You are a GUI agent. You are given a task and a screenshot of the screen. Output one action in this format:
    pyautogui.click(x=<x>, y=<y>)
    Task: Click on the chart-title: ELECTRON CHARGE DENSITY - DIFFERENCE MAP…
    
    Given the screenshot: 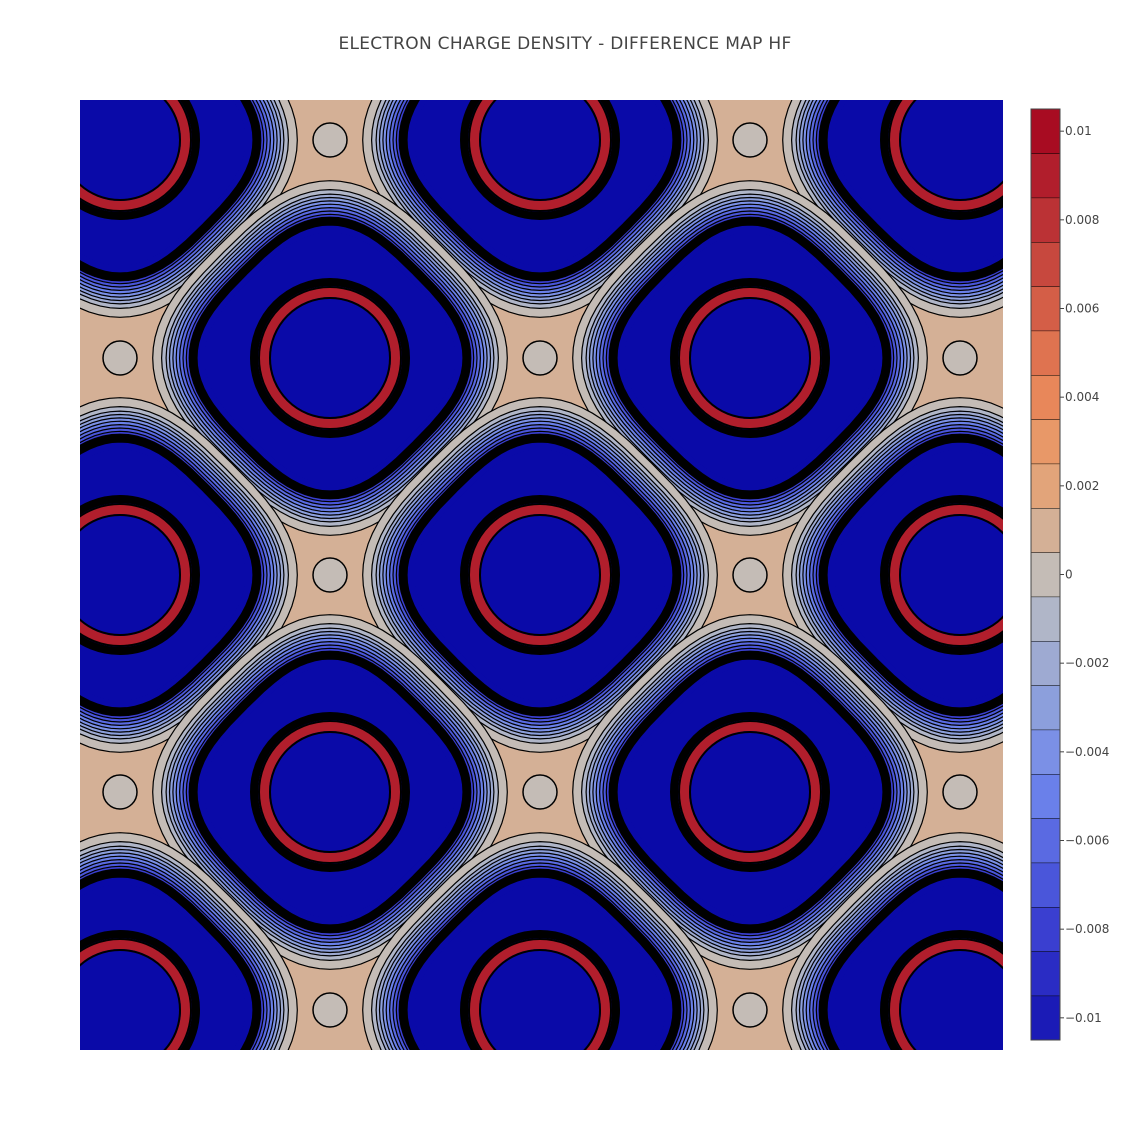 What is the action you would take?
    pyautogui.click(x=565, y=44)
    